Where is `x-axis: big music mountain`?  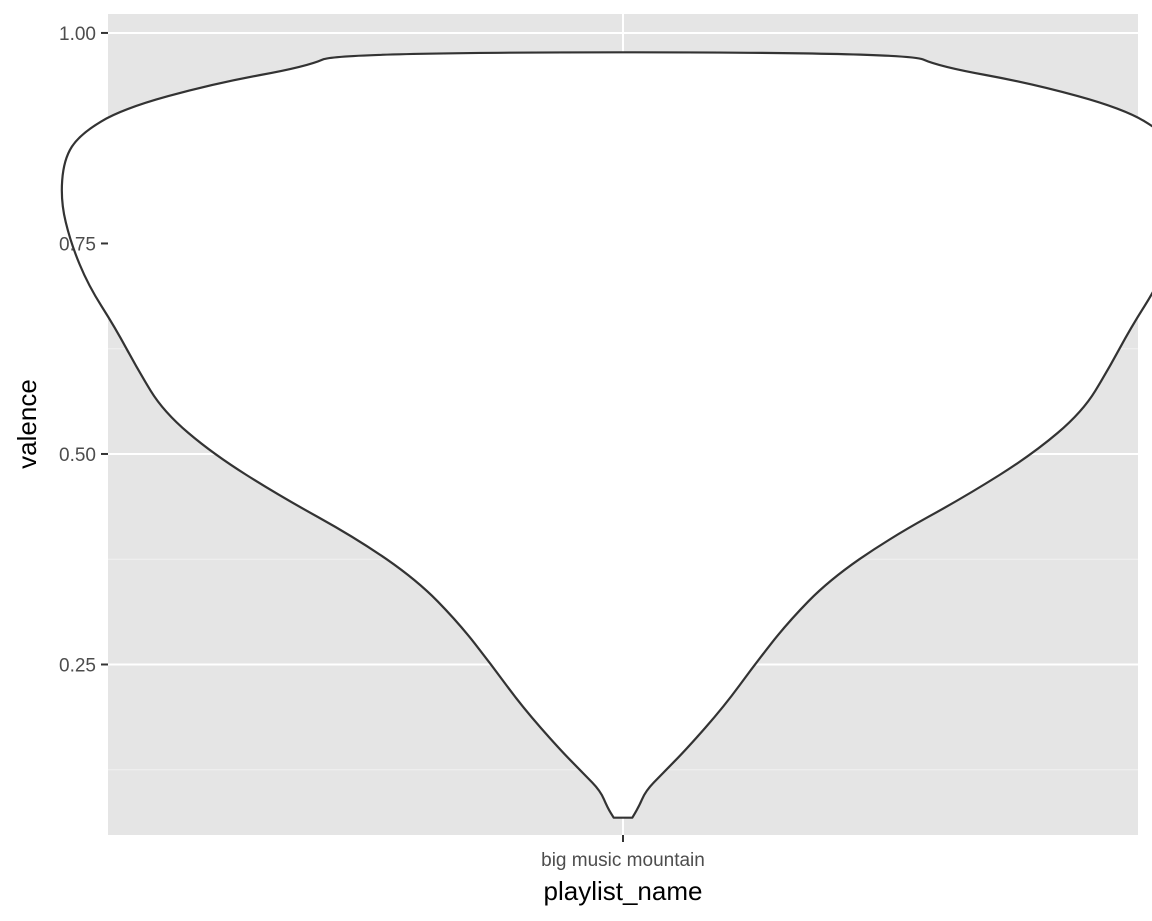
x-axis: big music mountain is located at coordinates (623, 853).